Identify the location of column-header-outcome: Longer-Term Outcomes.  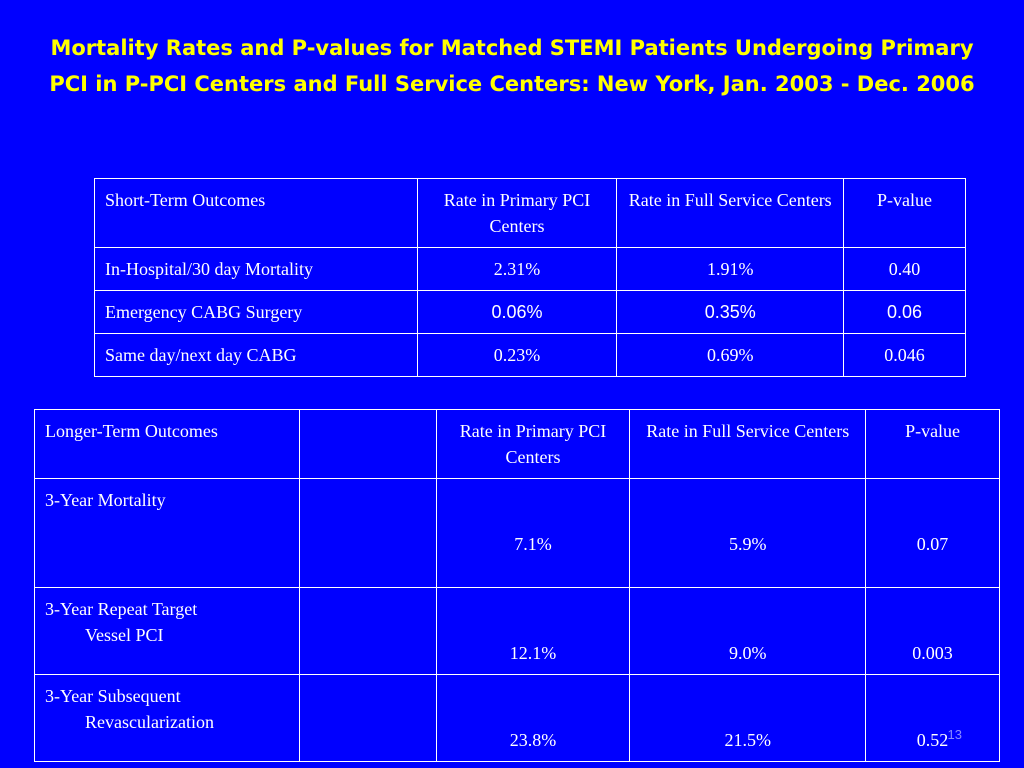
(167, 444).